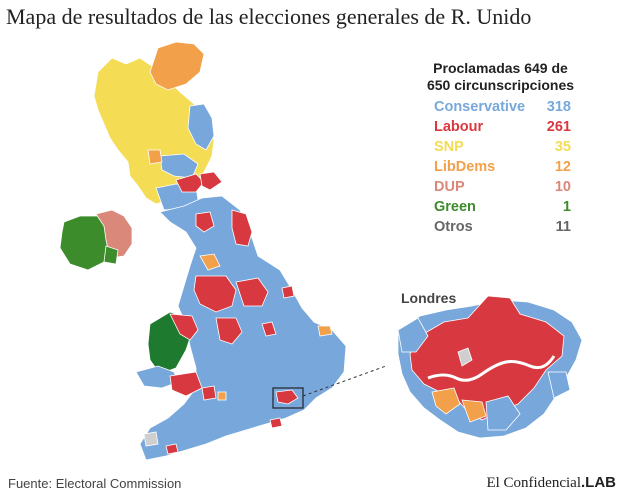  What do you see at coordinates (465, 357) in the screenshot?
I see `london-speaker` at bounding box center [465, 357].